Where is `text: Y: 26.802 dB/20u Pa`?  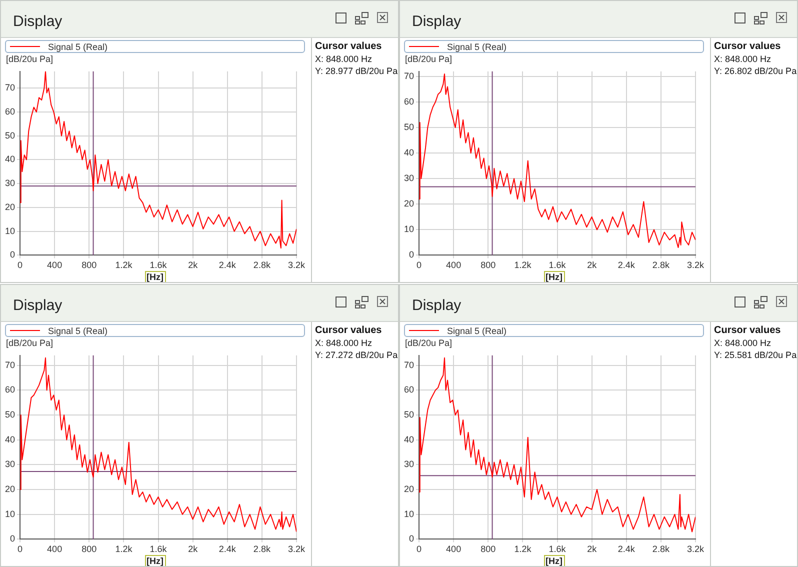
text: Y: 26.802 dB/20u Pa is located at coordinates (755, 71).